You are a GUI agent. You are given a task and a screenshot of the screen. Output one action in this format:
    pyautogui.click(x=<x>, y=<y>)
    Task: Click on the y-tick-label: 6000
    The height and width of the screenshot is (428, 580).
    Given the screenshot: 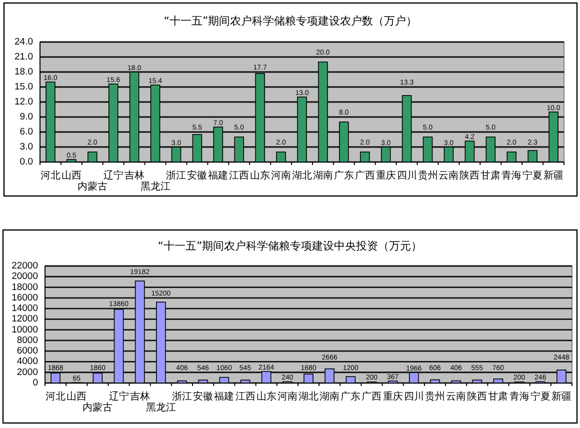 What is the action you would take?
    pyautogui.click(x=27, y=351)
    